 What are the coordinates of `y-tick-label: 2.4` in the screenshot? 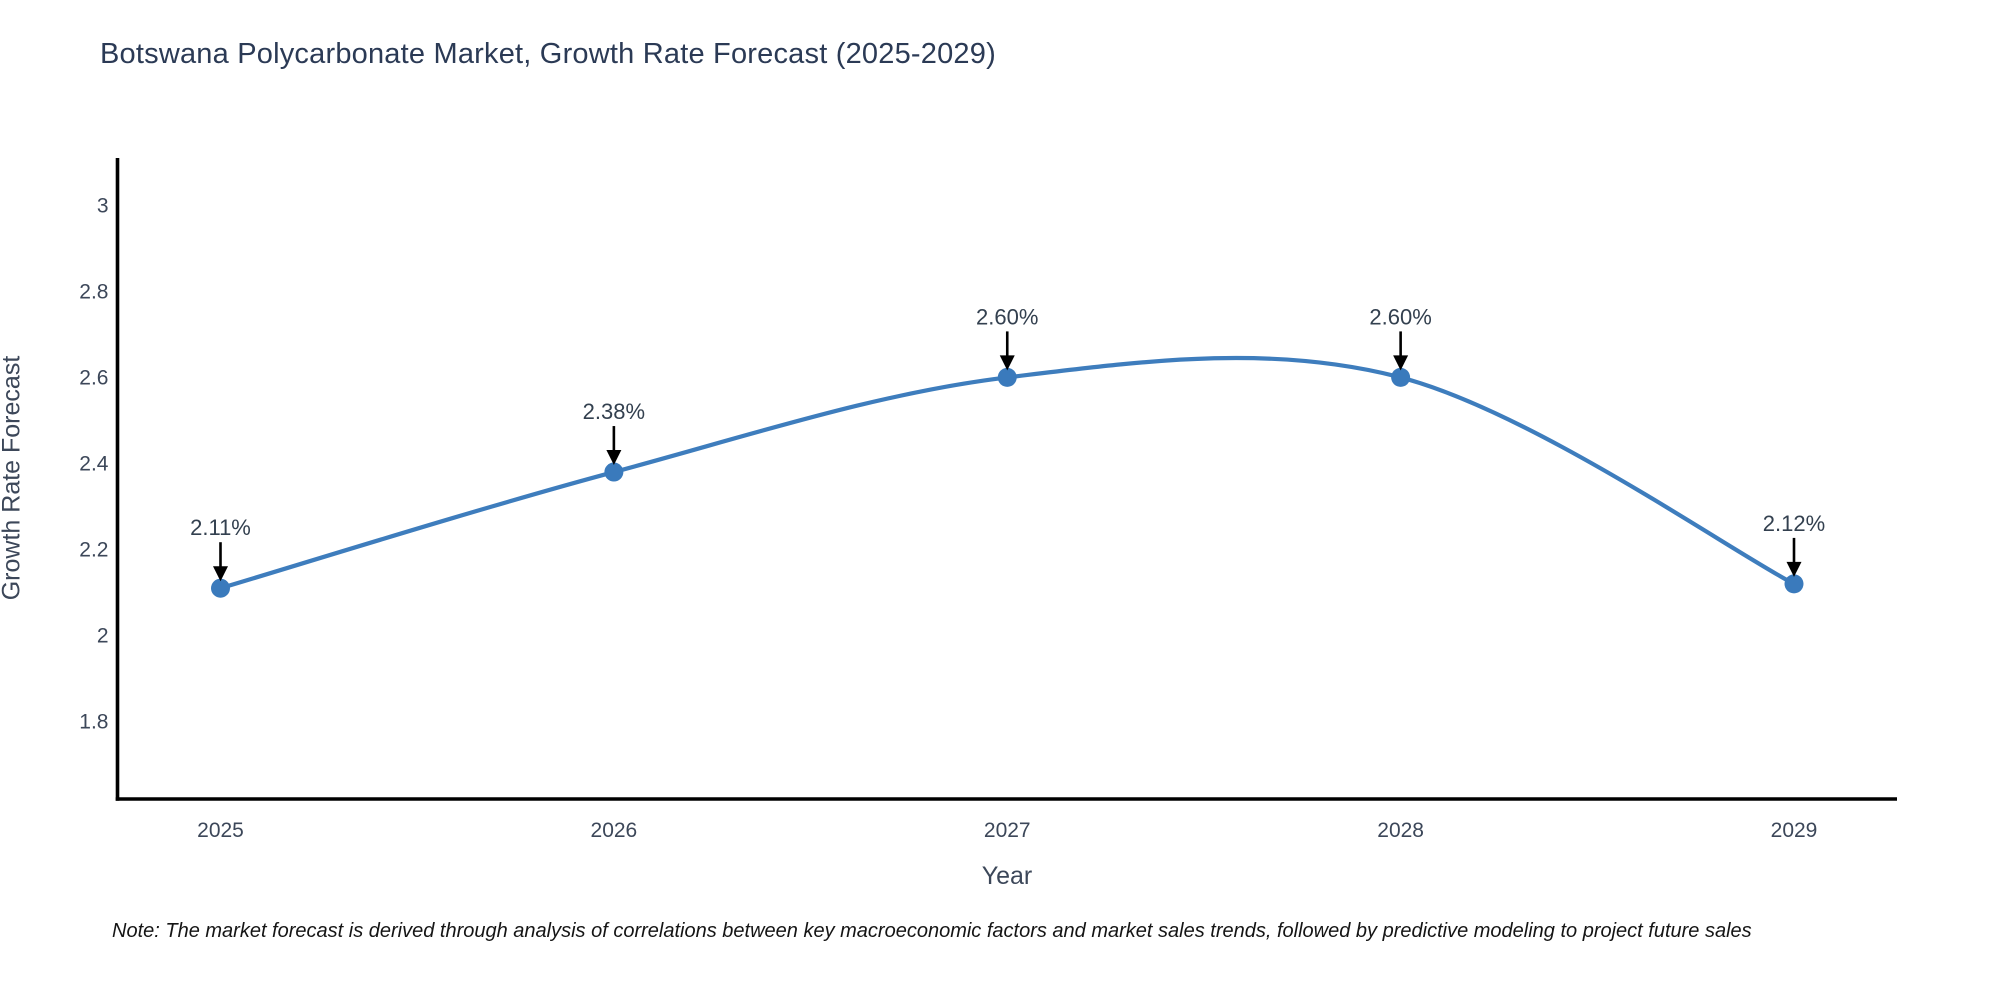 It's located at (94, 463).